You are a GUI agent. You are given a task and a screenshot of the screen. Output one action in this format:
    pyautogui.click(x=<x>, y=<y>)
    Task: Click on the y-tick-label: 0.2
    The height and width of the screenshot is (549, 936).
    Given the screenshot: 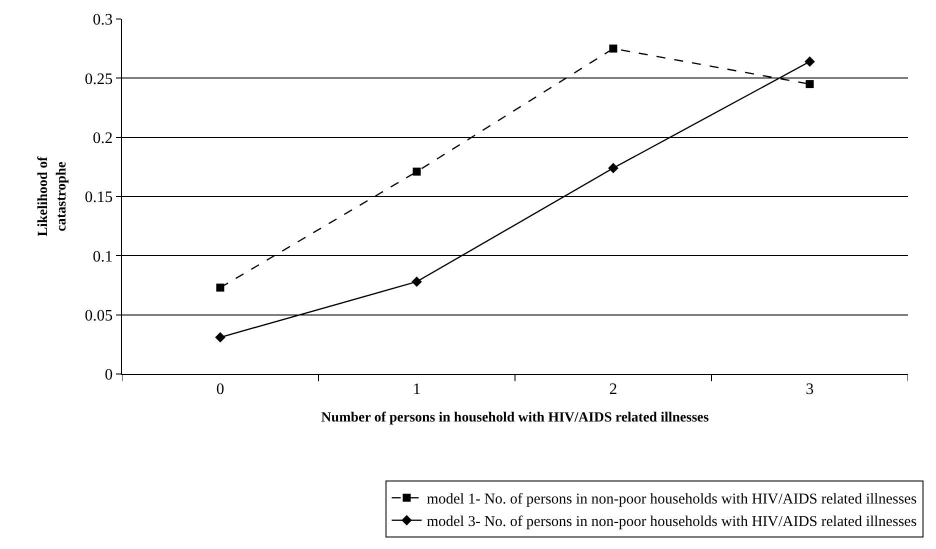 What is the action you would take?
    pyautogui.click(x=102, y=138)
    